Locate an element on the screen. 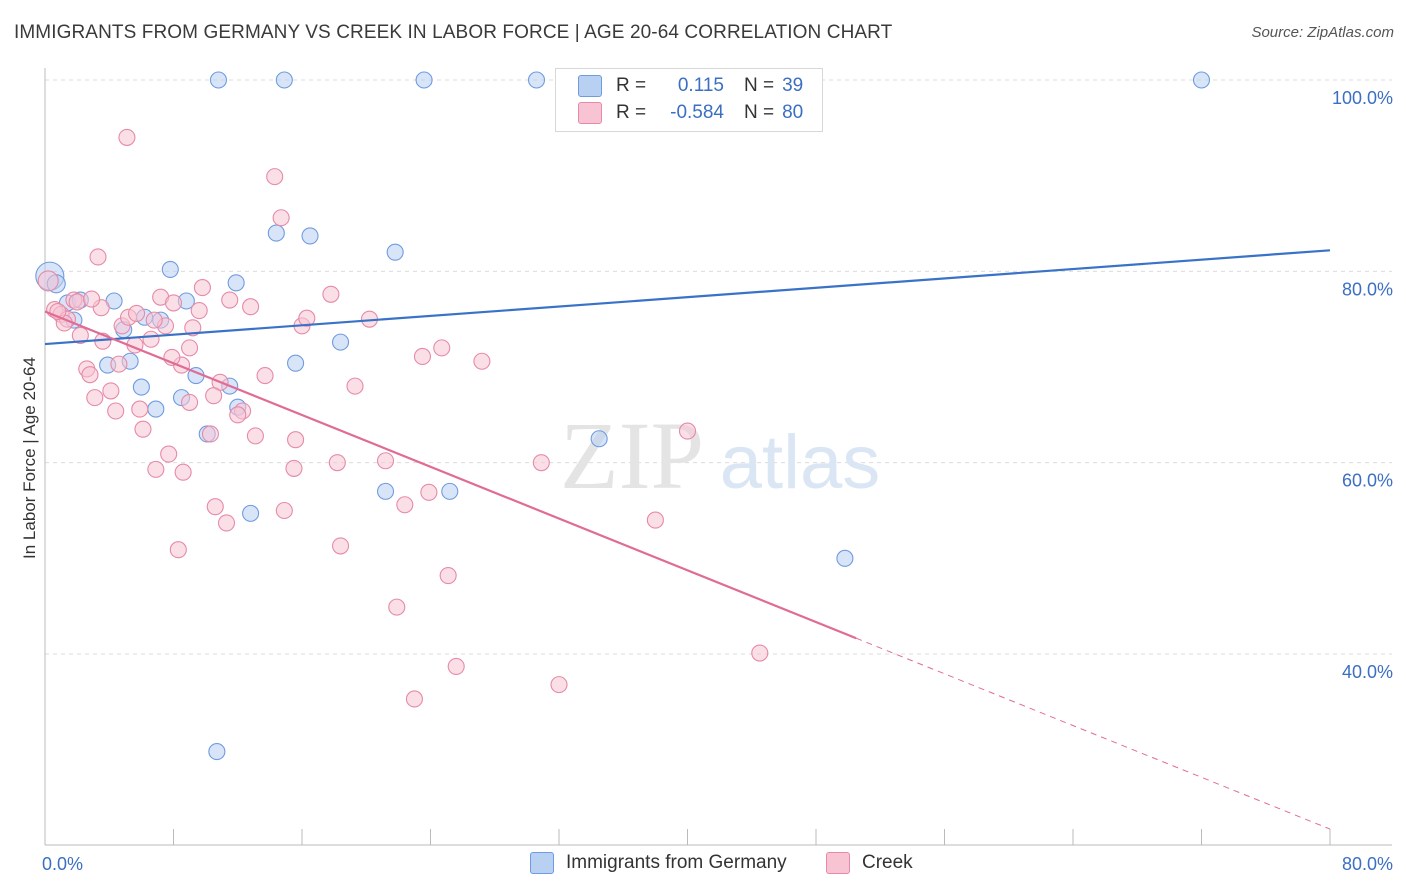 This screenshot has width=1406, height=892. bottom-legend-creek: Creek is located at coordinates (869, 863).